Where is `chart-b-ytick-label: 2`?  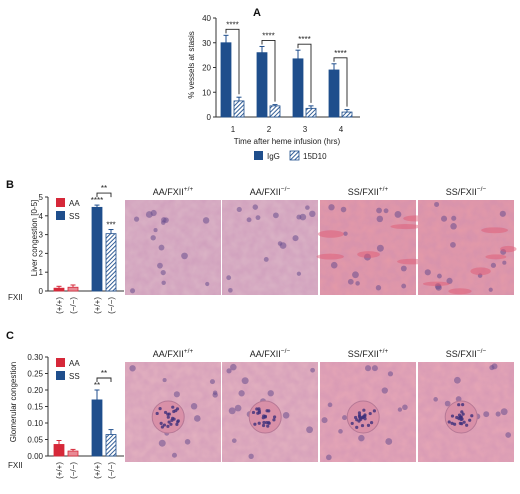 chart-b-ytick-label: 2 is located at coordinates (41, 253).